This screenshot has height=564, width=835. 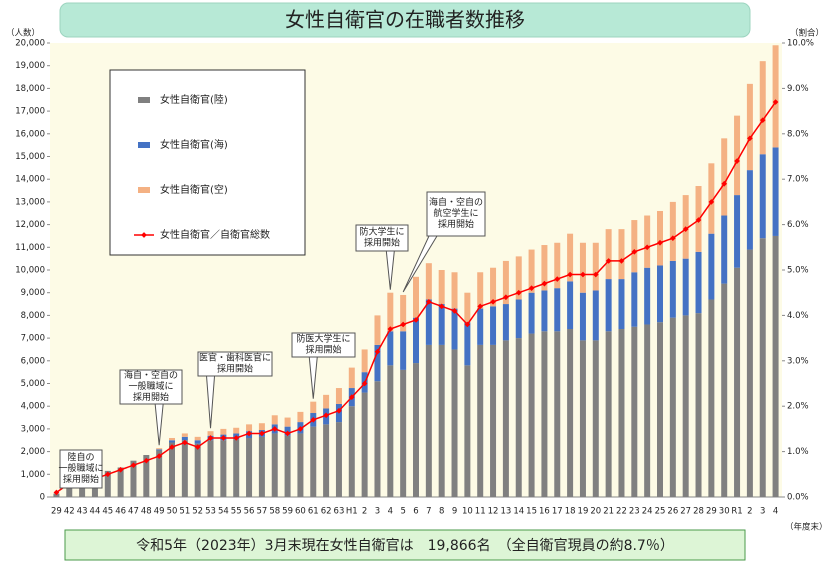 I want to click on x-tick-label: 52, so click(x=197, y=512).